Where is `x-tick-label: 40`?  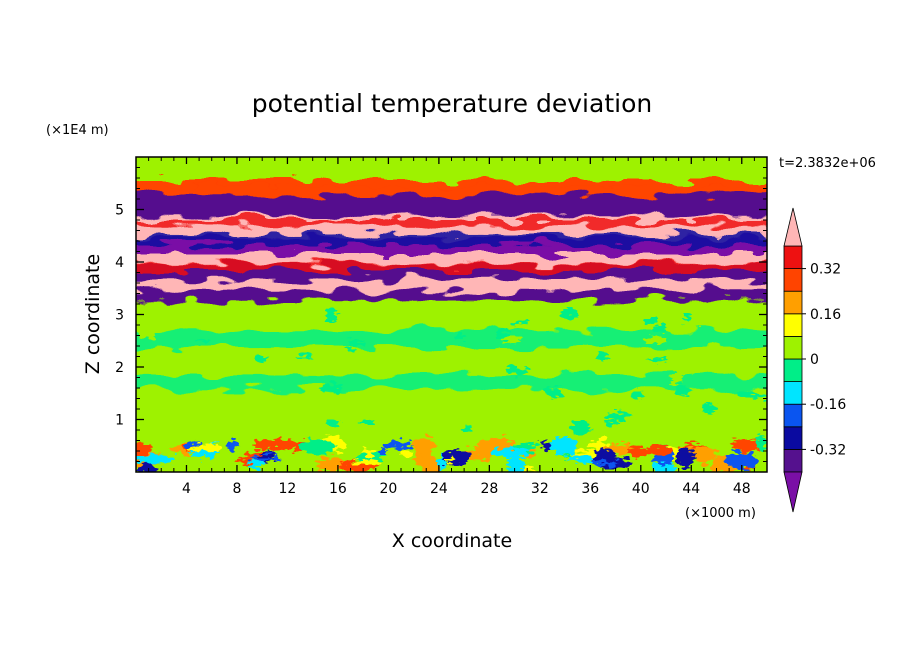 x-tick-label: 40 is located at coordinates (641, 489).